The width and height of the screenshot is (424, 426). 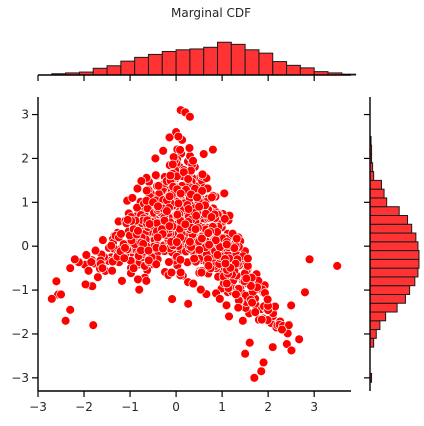 I want to click on x-tick-label: −3, so click(x=38, y=407).